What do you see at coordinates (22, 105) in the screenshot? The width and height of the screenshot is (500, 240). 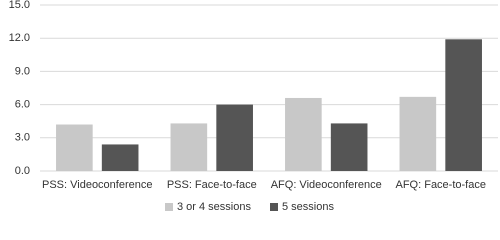 I see `y-tick-label: 6.0` at bounding box center [22, 105].